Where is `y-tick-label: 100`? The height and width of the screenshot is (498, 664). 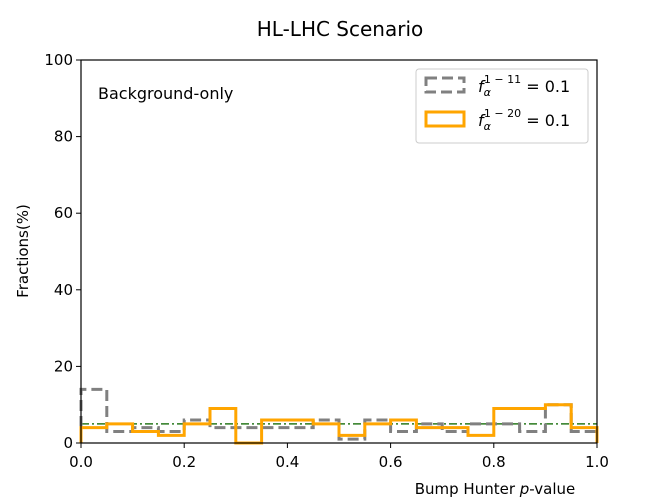 y-tick-label: 100 is located at coordinates (58, 60).